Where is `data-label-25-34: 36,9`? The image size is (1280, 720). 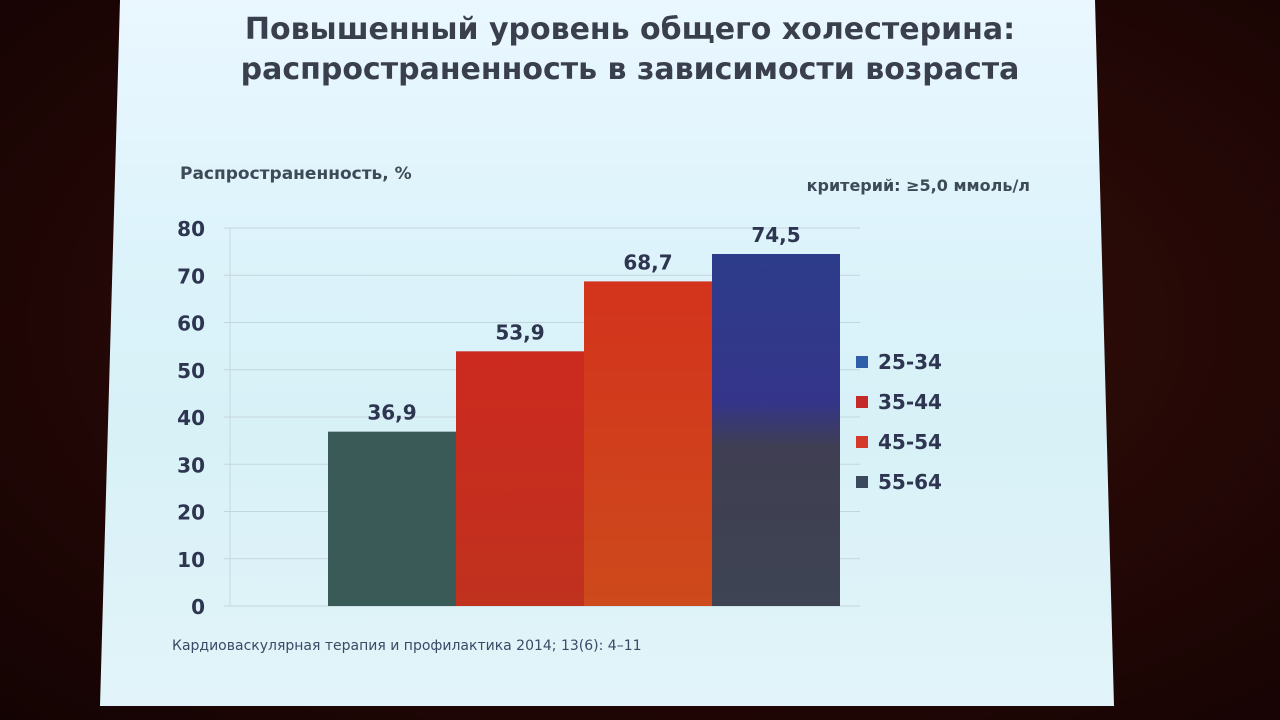 data-label-25-34: 36,9 is located at coordinates (391, 413).